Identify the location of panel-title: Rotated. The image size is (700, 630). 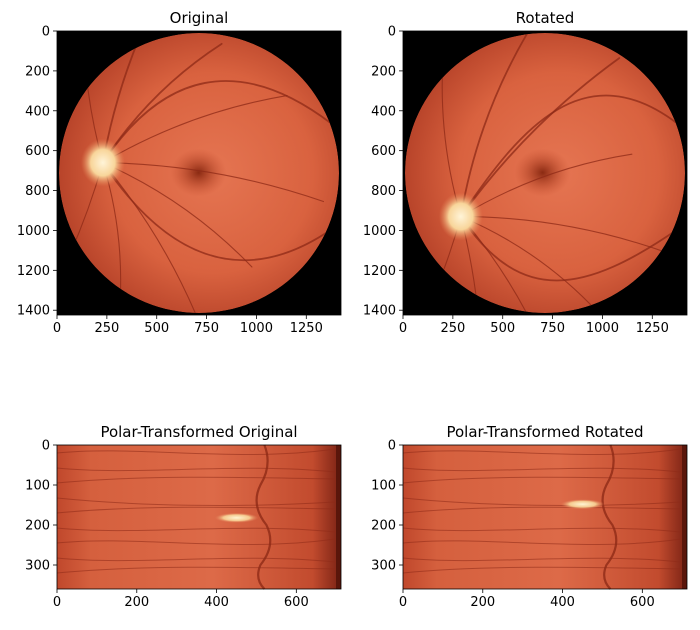
(545, 18).